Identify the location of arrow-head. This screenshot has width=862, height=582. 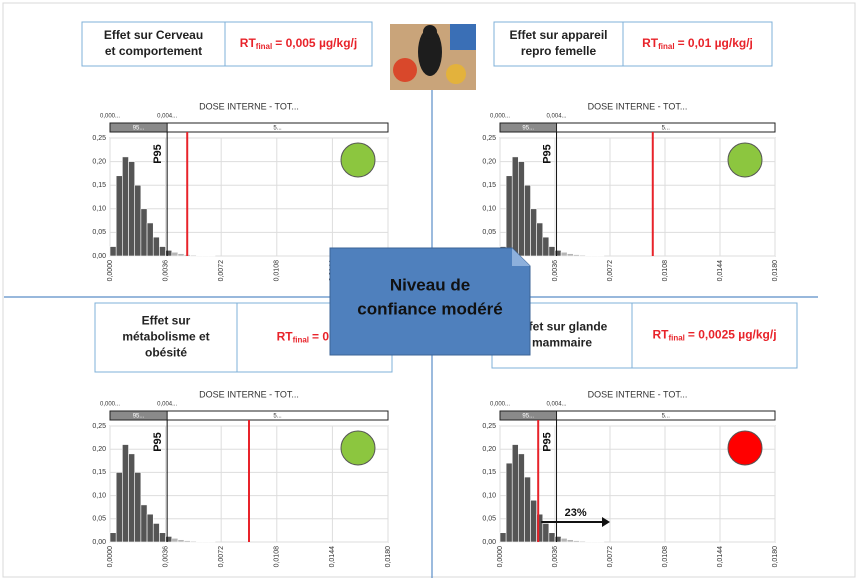
(606, 522).